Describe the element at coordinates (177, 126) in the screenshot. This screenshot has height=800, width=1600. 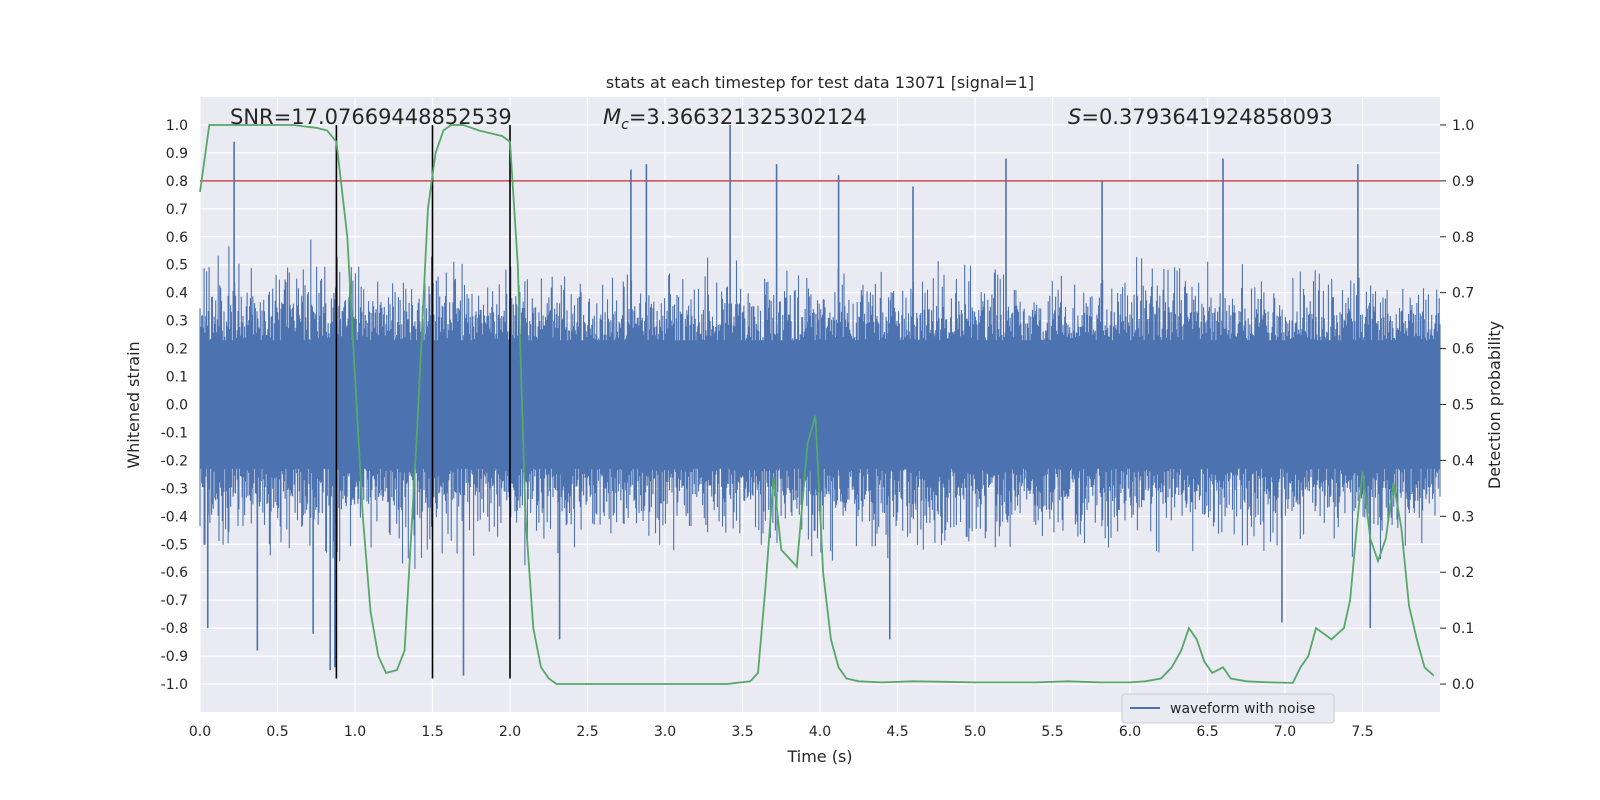
I see `y-left-tick-label: 1.0` at that location.